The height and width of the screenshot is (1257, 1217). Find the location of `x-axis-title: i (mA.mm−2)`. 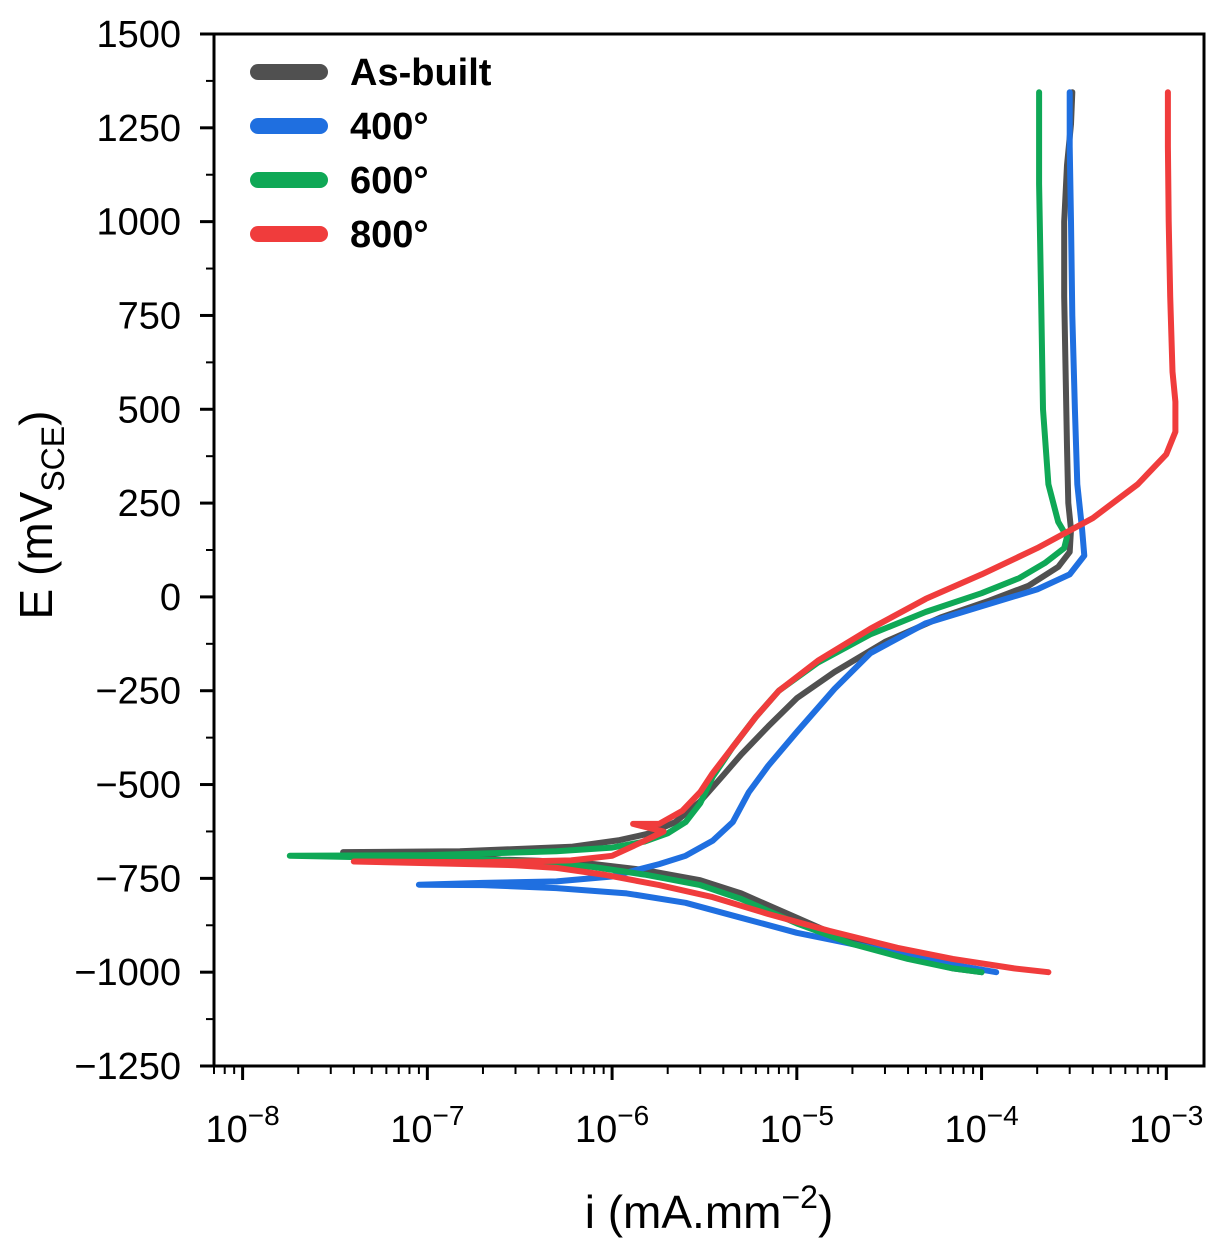

x-axis-title: i (mA.mm−2) is located at coordinates (709, 1208).